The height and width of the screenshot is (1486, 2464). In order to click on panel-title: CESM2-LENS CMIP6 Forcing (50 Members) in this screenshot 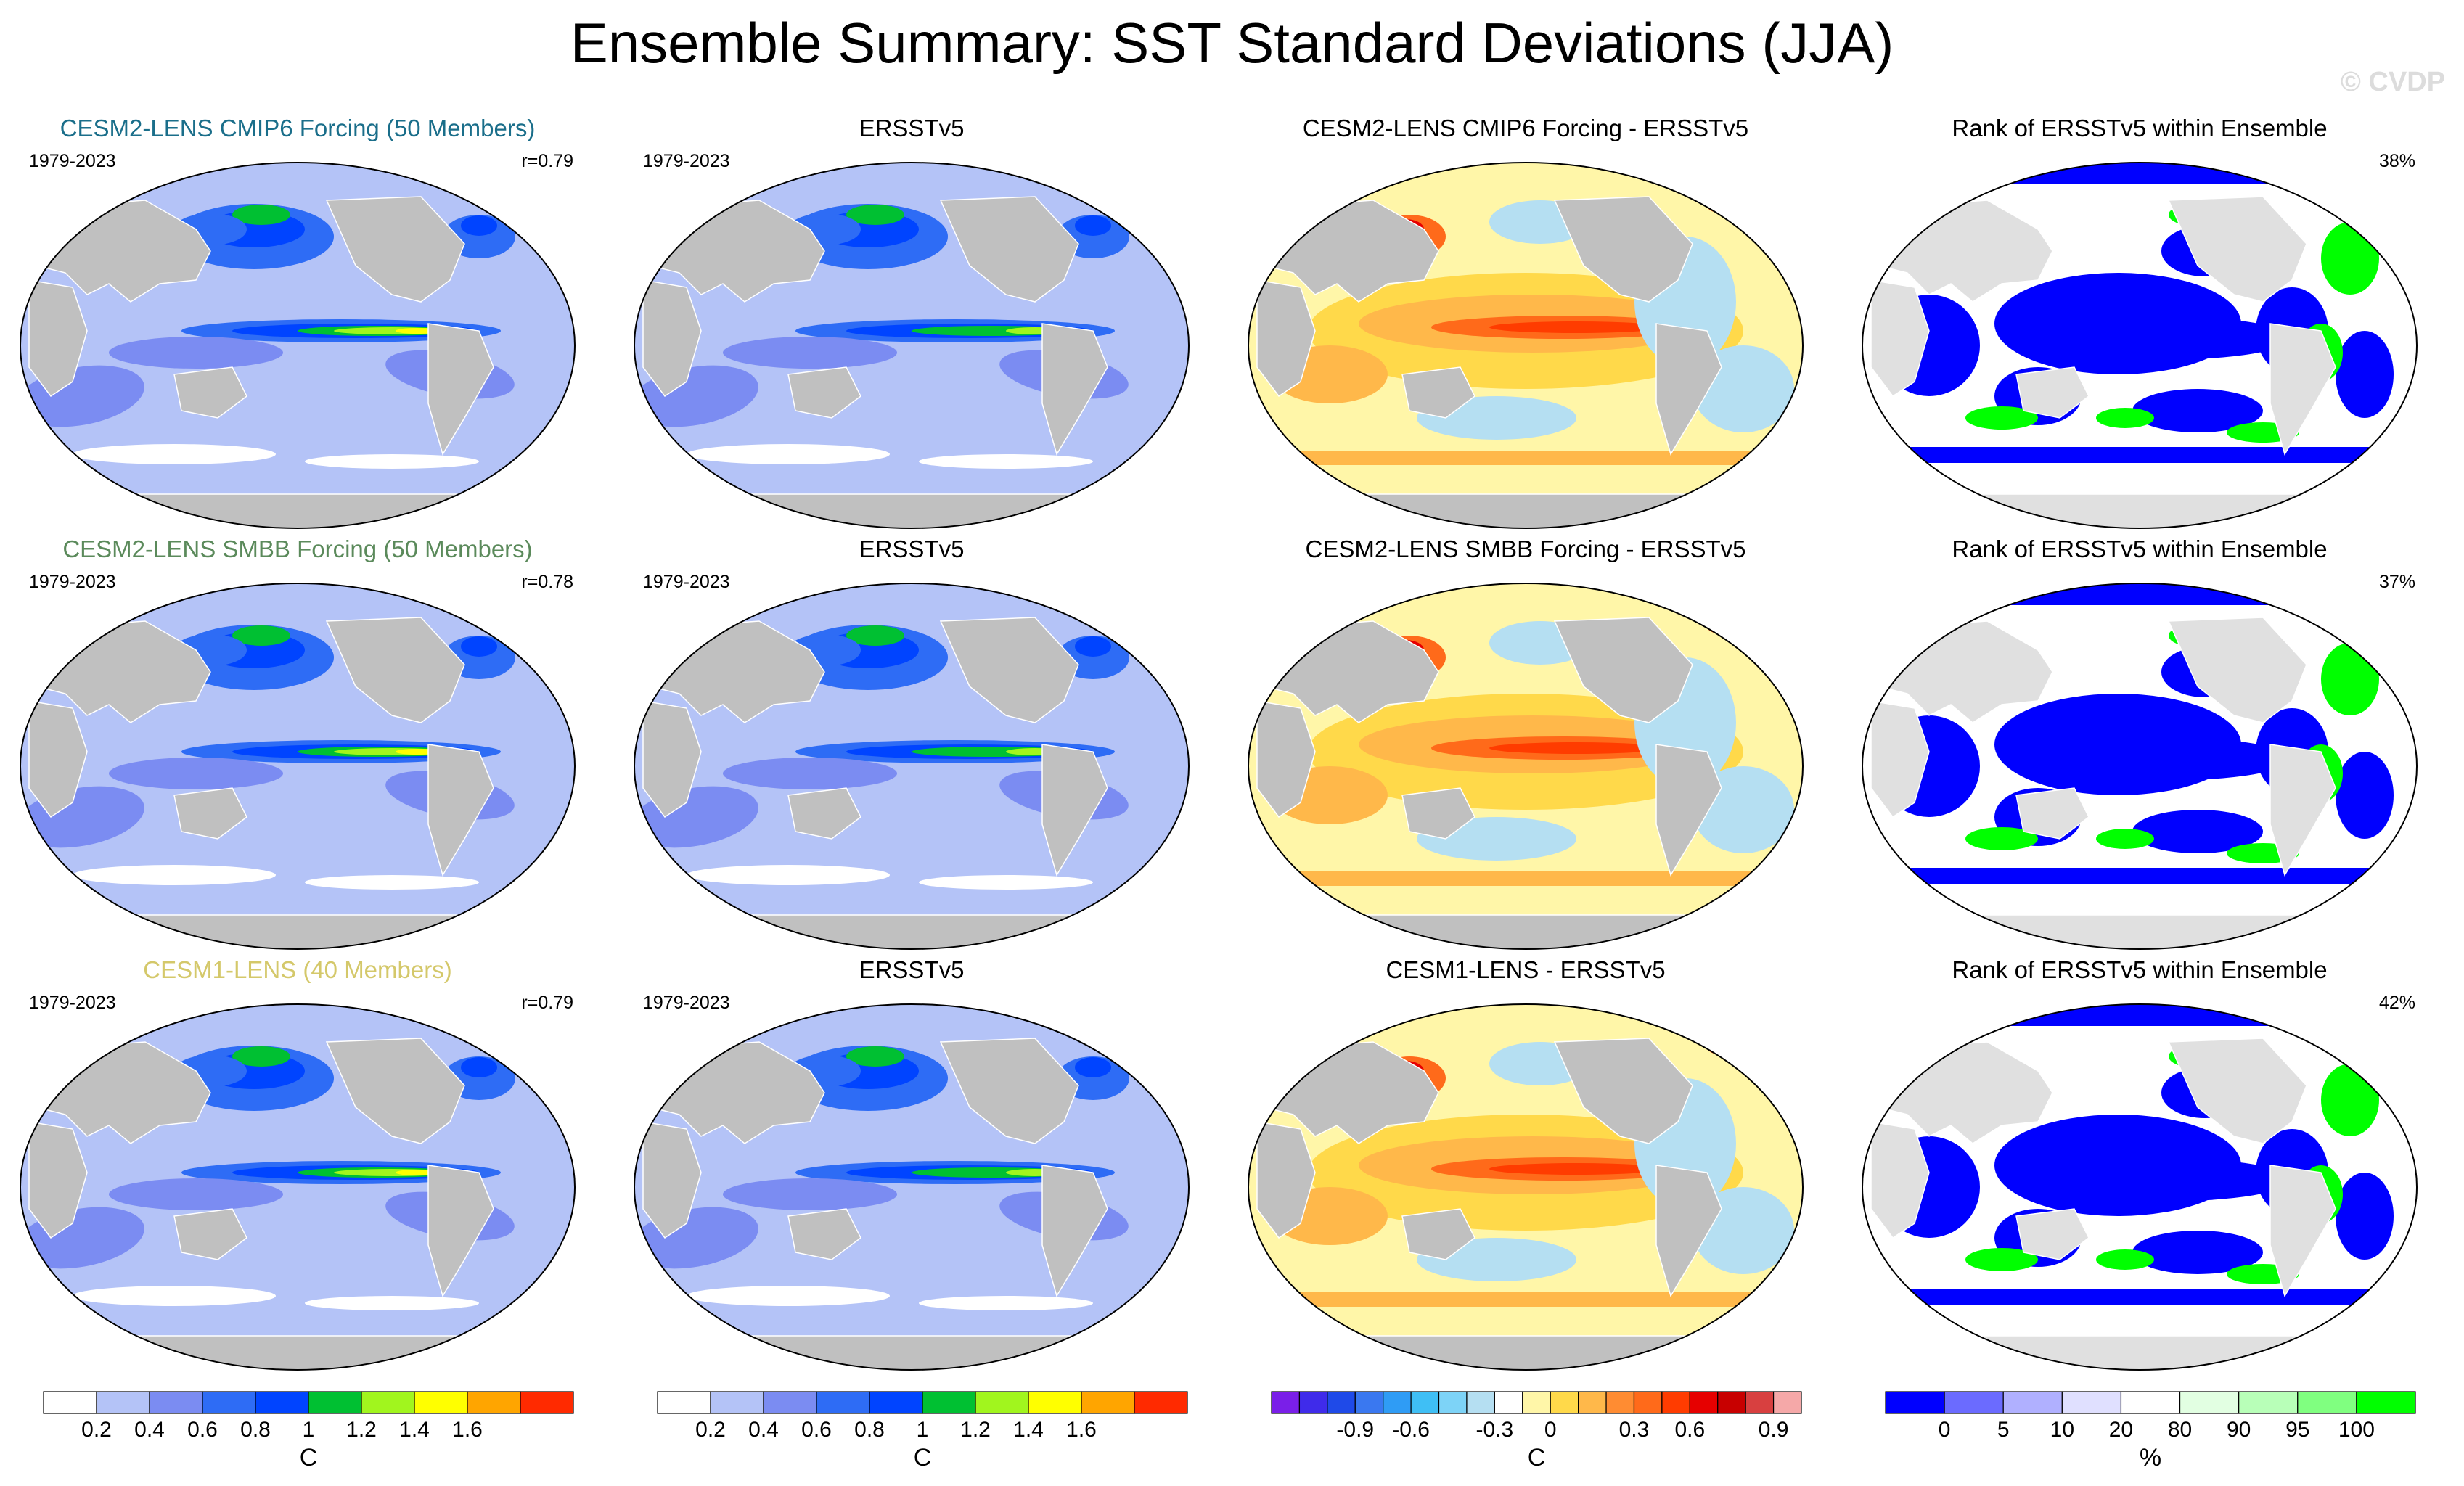, I will do `click(298, 128)`.